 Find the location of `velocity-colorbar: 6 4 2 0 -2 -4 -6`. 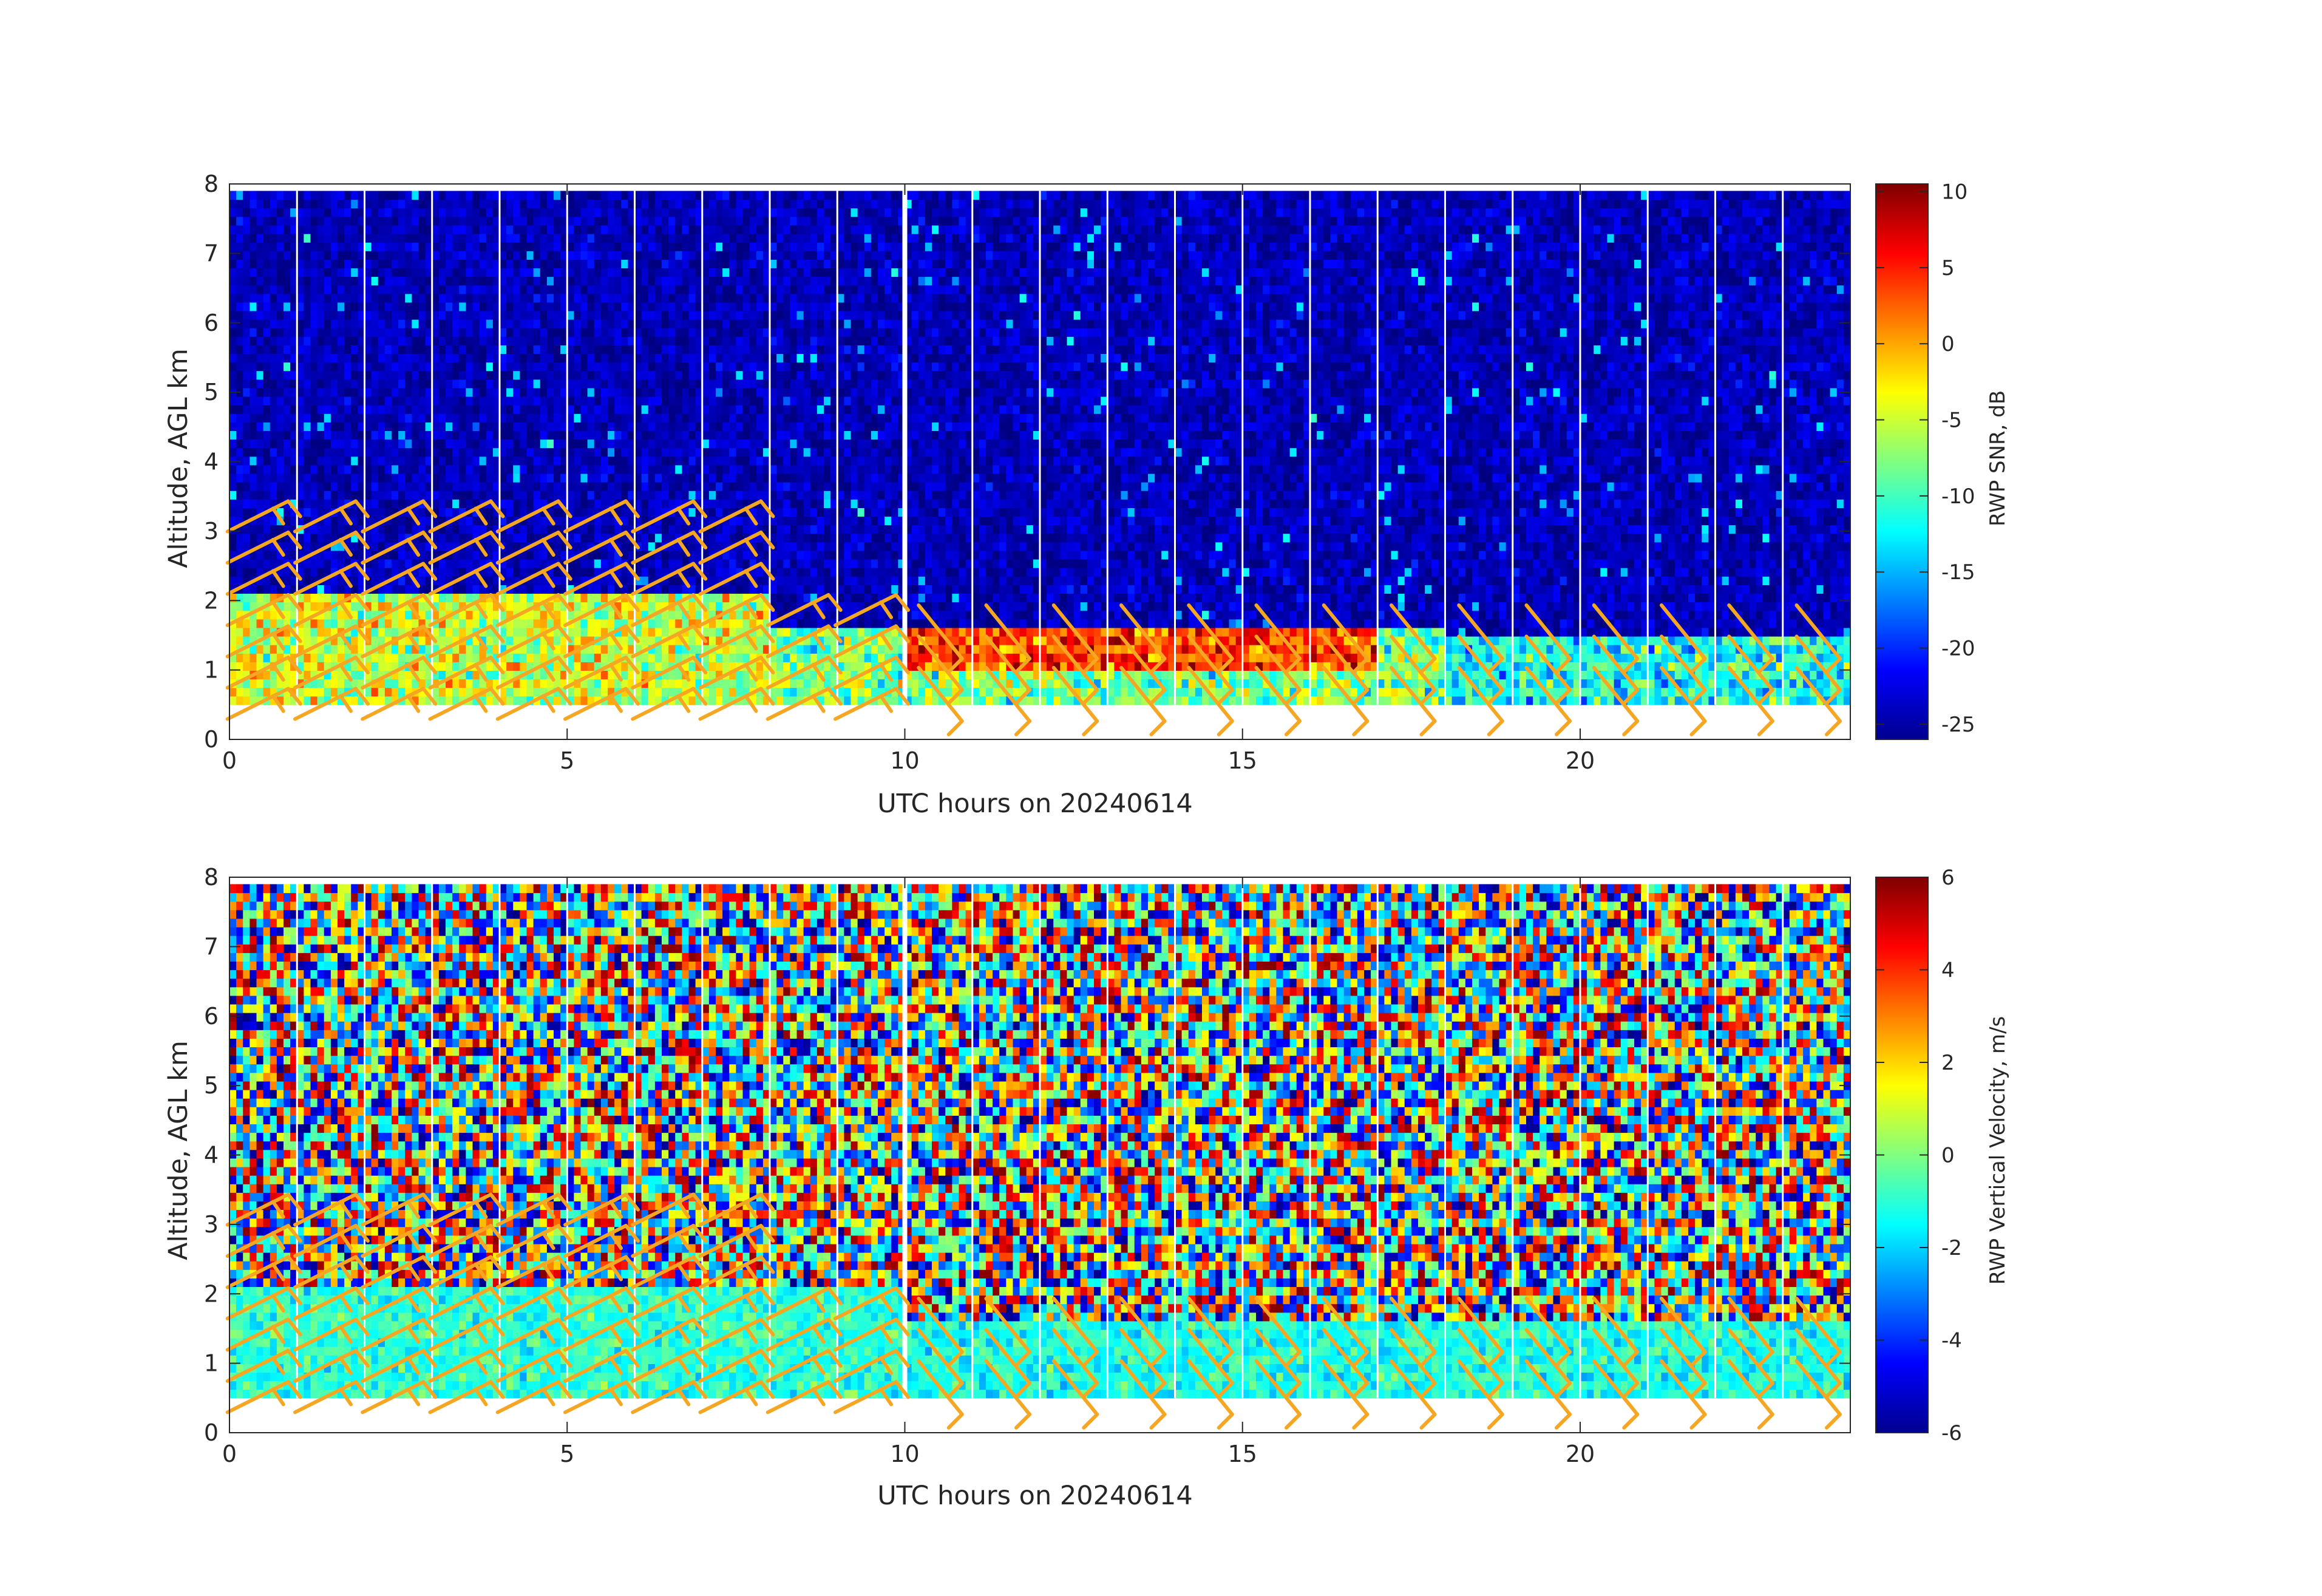

velocity-colorbar: 6 4 2 0 -2 -4 -6 is located at coordinates (1919, 1155).